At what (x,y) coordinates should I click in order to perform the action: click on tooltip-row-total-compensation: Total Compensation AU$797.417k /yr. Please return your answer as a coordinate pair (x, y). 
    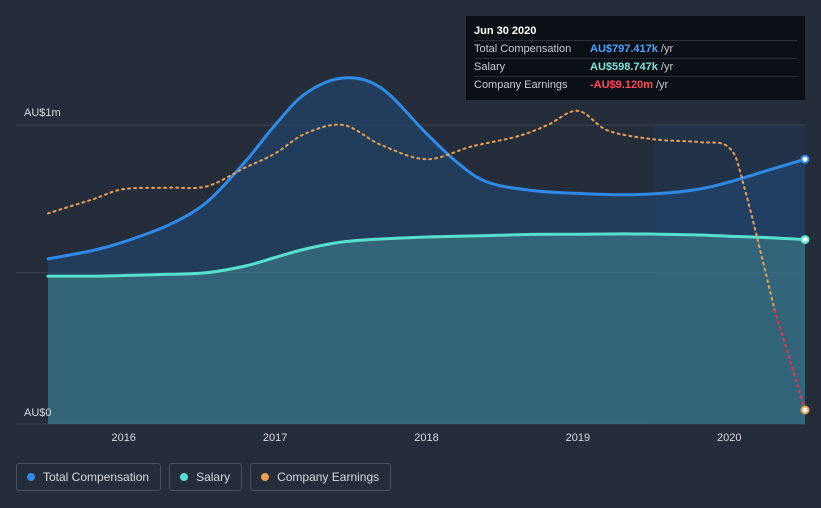
    Looking at the image, I should click on (635, 49).